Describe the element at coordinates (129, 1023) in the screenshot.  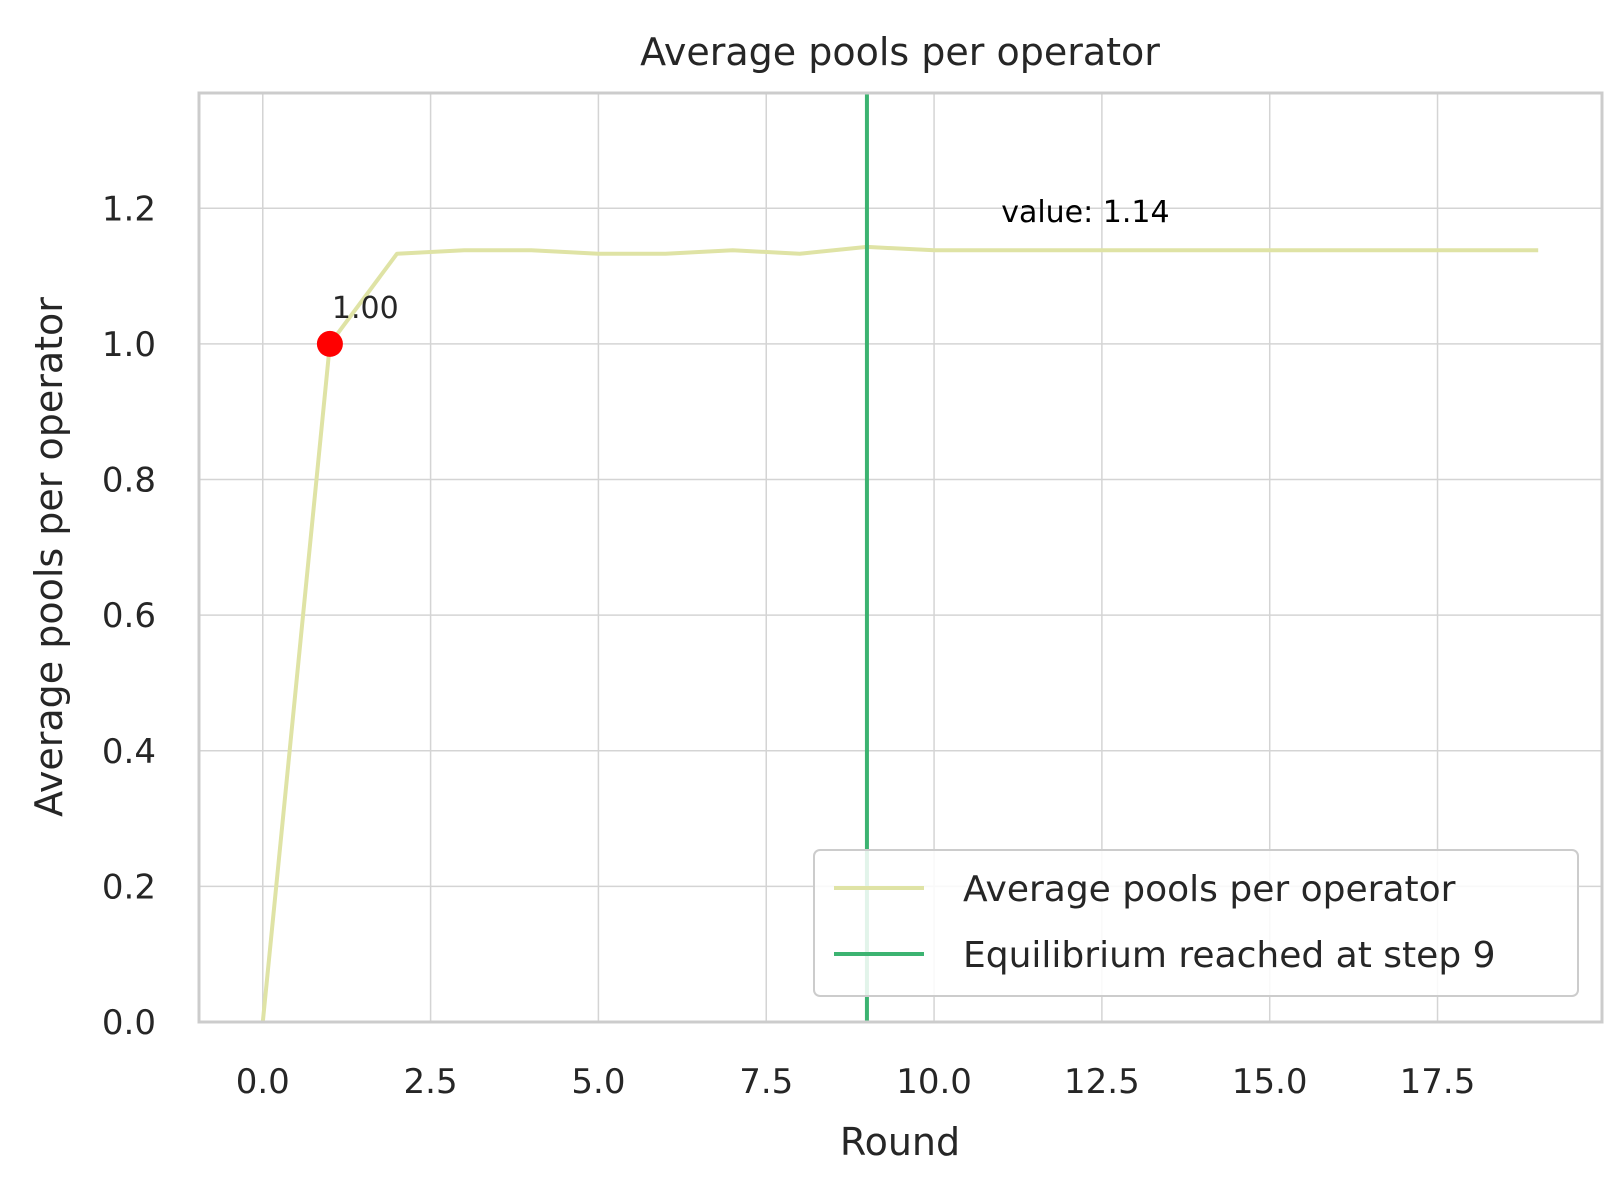
I see `y-tick-label: 0.0` at that location.